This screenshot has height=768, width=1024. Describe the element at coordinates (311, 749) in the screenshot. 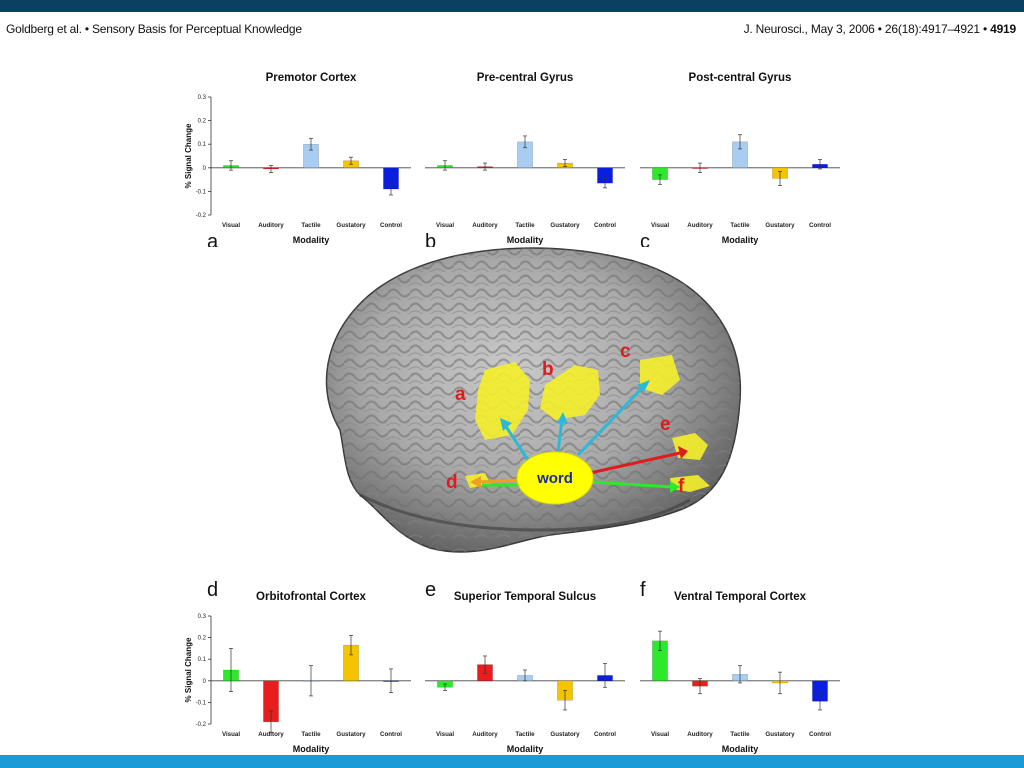

I see `x-axis-label-d: Modality` at that location.